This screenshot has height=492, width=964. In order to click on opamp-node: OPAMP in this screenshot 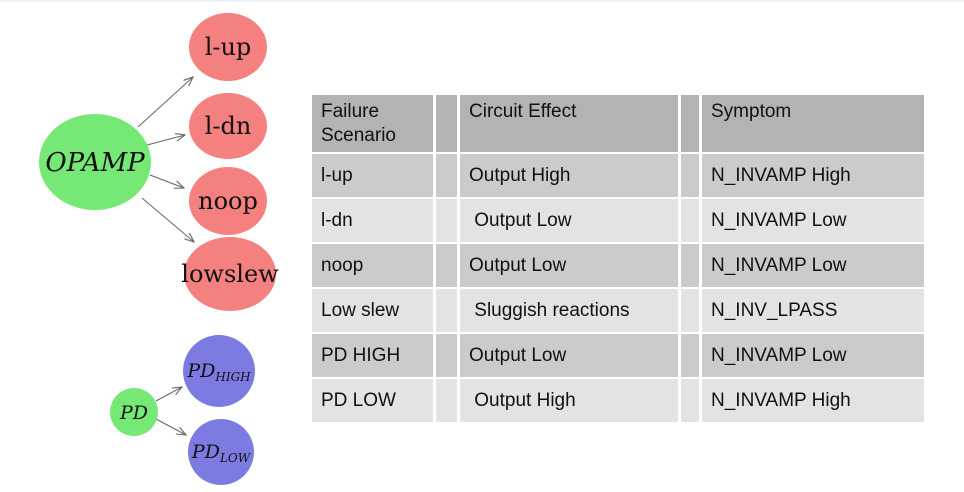, I will do `click(95, 162)`.